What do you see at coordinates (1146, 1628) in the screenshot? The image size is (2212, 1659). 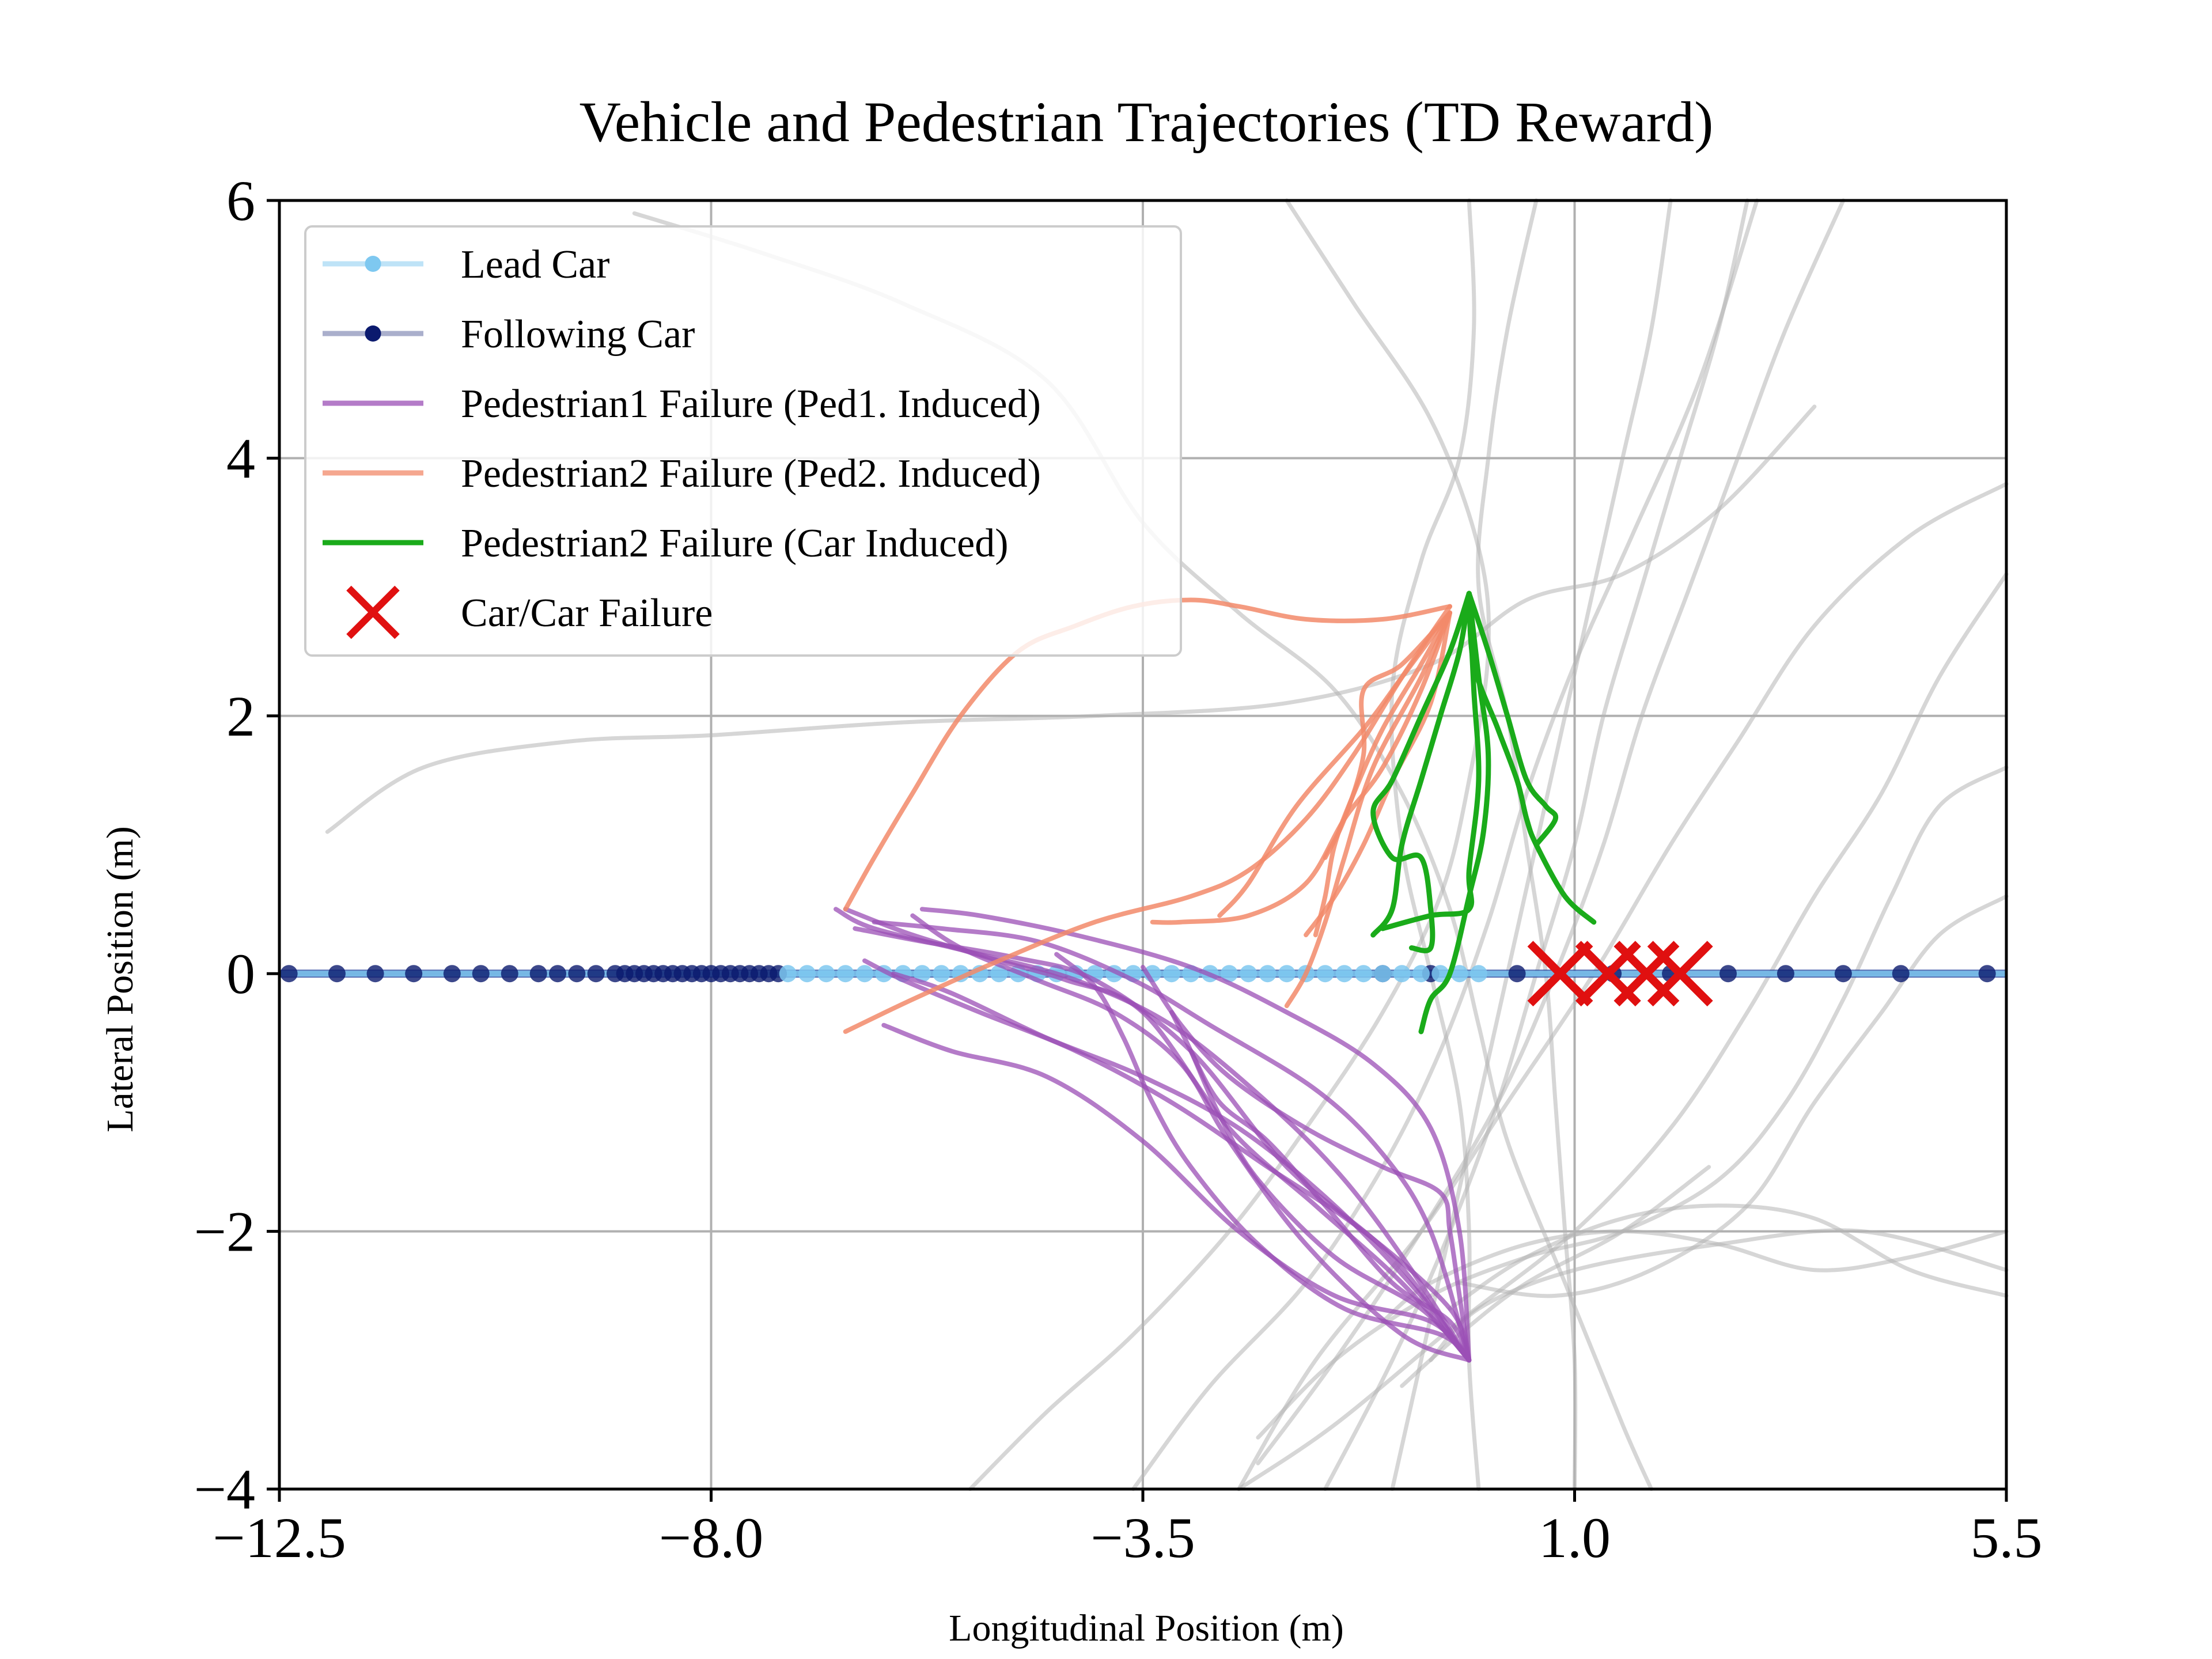 I see `x-axis-label: Longitudinal Position (m)` at bounding box center [1146, 1628].